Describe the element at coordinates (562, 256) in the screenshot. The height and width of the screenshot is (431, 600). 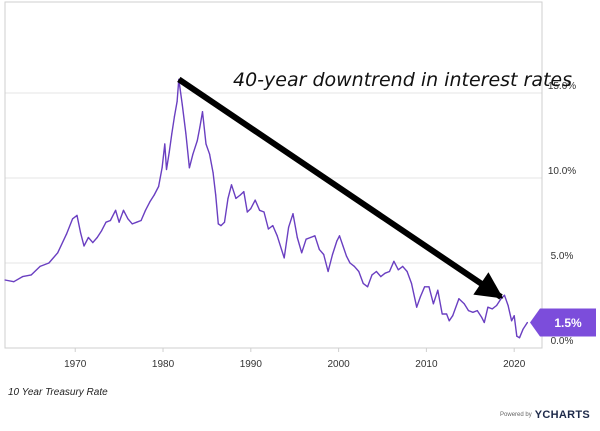
I see `y-tick-label: 5.0%` at that location.